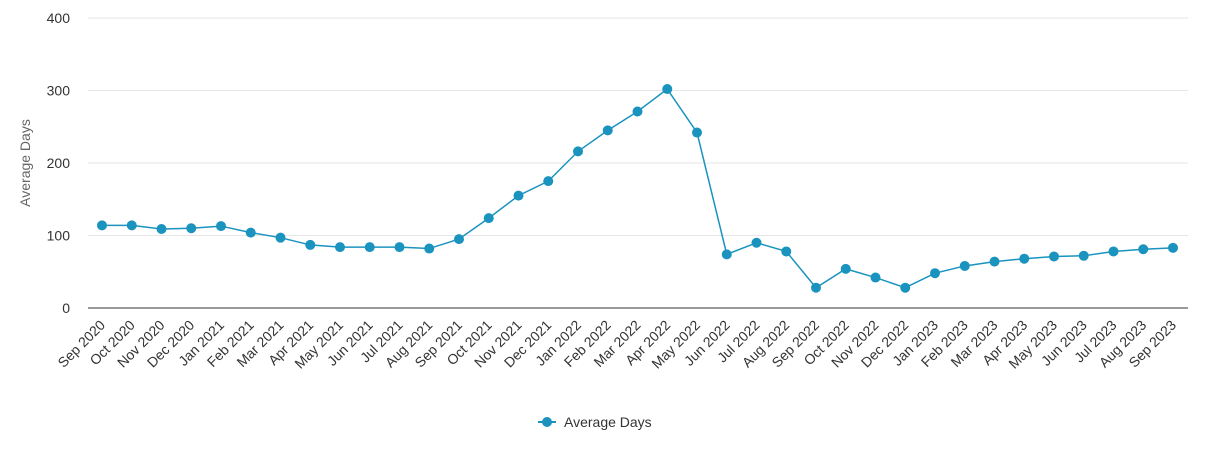 This screenshot has height=450, width=1225. Describe the element at coordinates (66, 308) in the screenshot. I see `y-tick-label: 0` at that location.